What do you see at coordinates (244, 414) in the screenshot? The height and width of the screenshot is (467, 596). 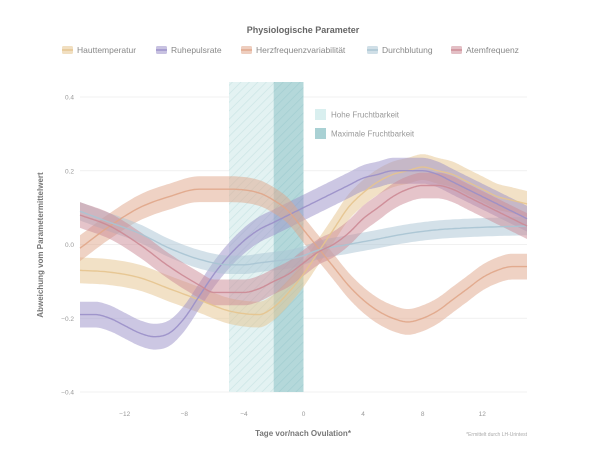 I see `x-tick-label: −4` at bounding box center [244, 414].